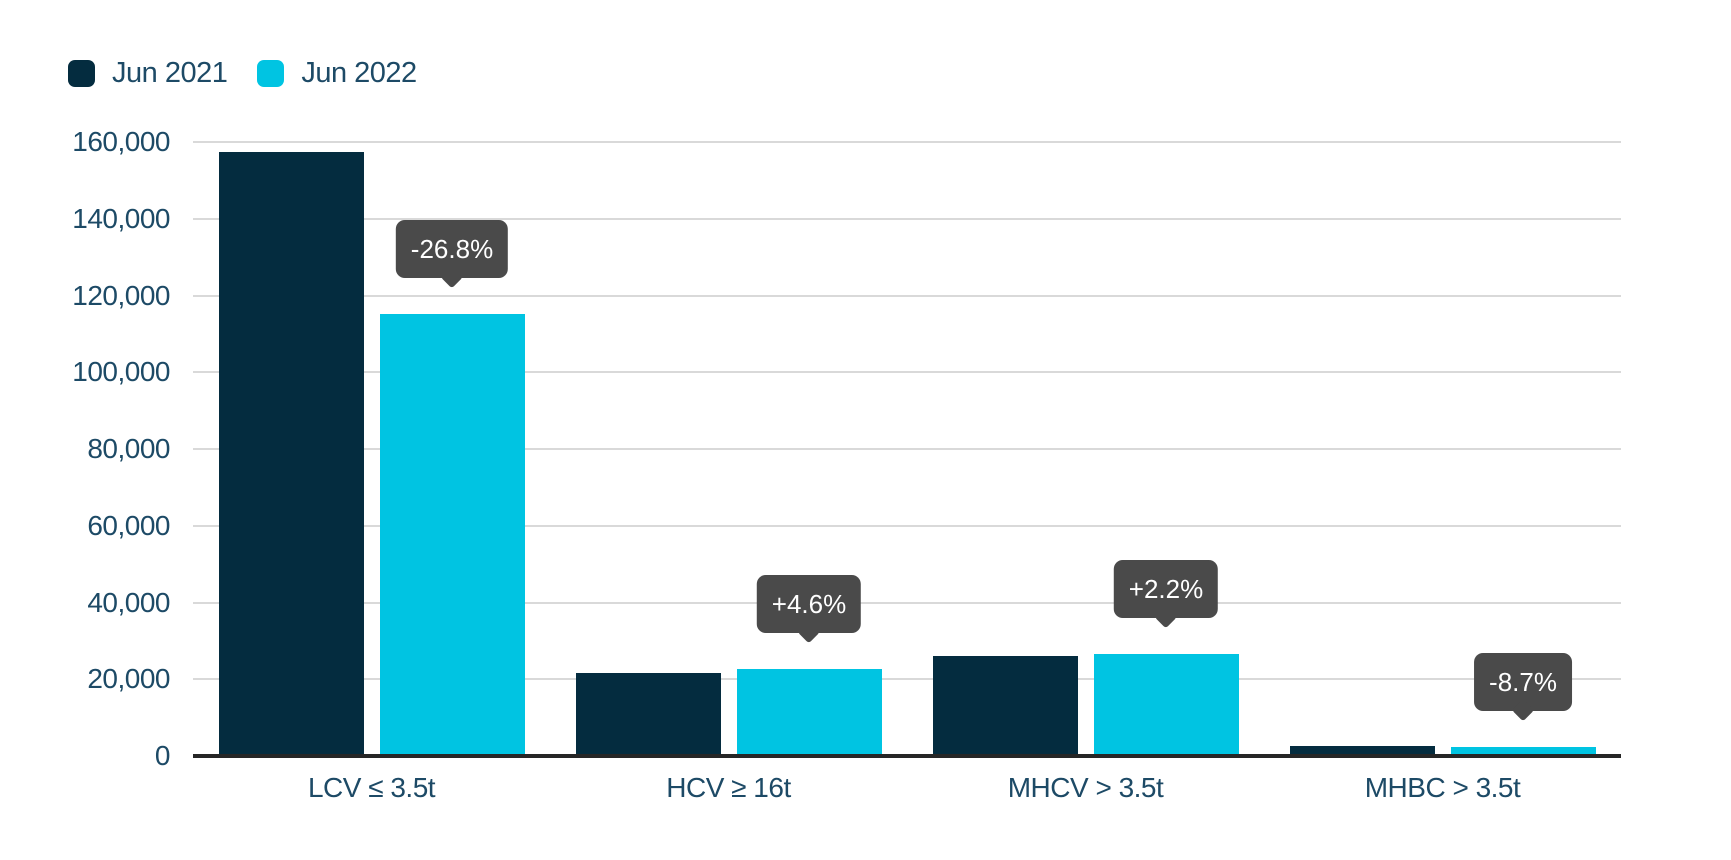  I want to click on legend-item-jun-2021: Jun 2021, so click(148, 73).